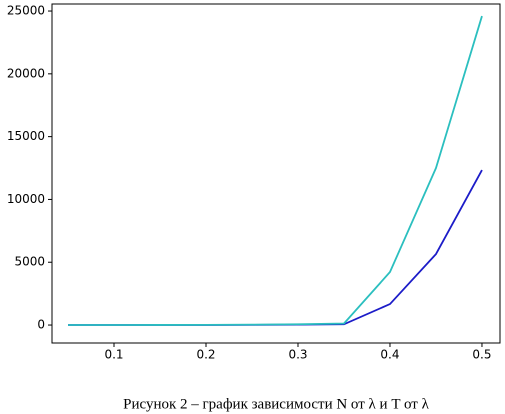 This screenshot has height=414, width=505. I want to click on y-tick-label: 10000, so click(26, 199).